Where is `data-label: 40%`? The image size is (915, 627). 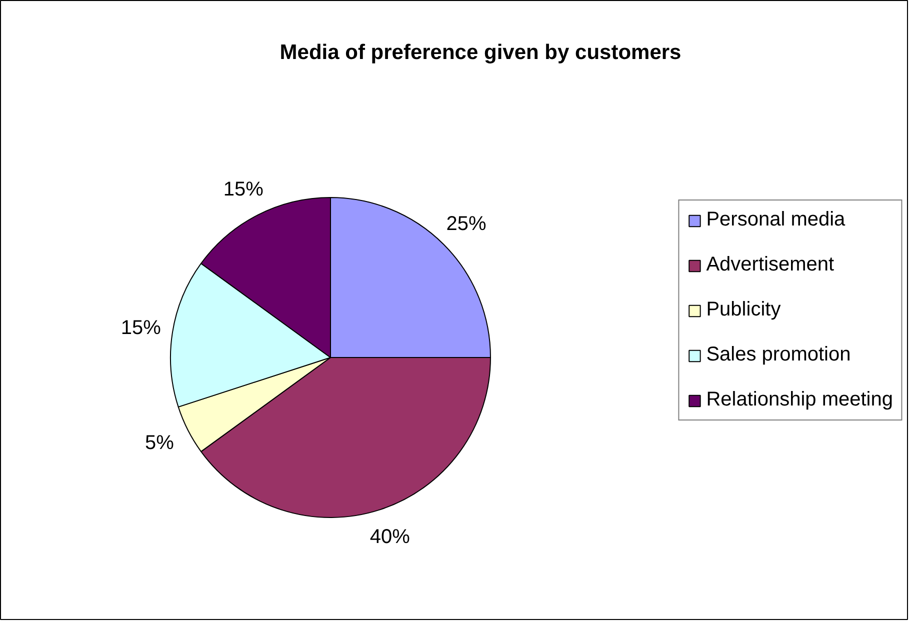
data-label: 40% is located at coordinates (390, 537).